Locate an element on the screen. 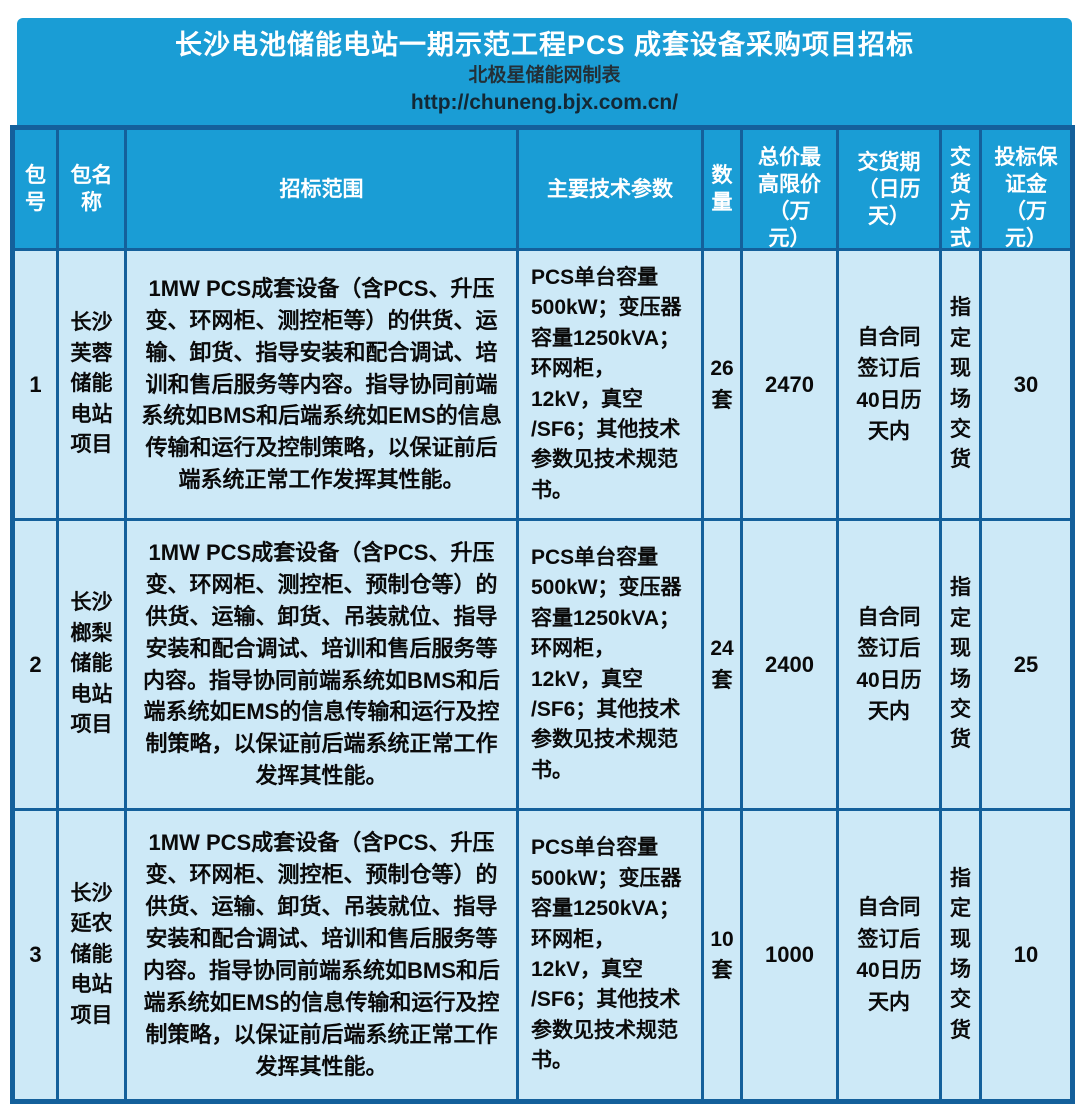  header-package-no-label: 包 号 is located at coordinates (35, 189).